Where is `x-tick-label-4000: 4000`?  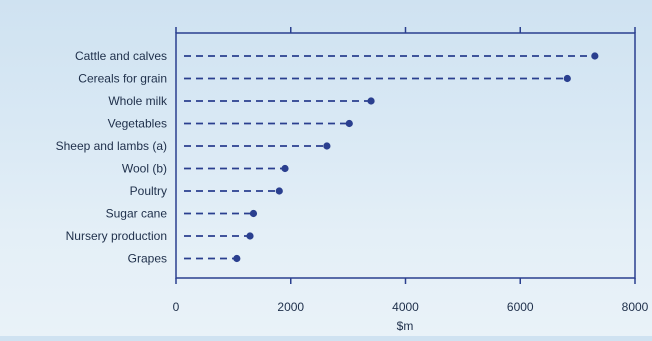 x-tick-label-4000: 4000 is located at coordinates (405, 307).